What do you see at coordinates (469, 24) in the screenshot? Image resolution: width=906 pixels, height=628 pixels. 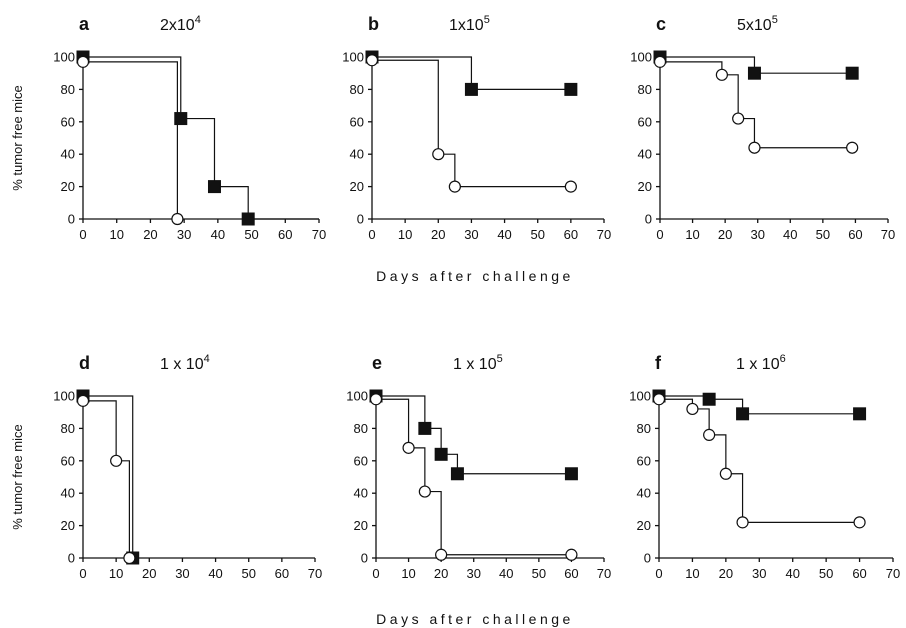 I see `panel-title: 1x10⁵` at bounding box center [469, 24].